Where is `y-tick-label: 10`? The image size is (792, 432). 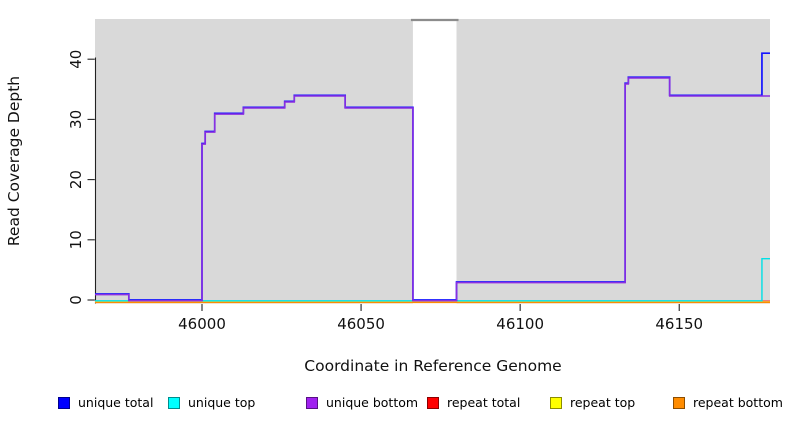
y-tick-label: 10 is located at coordinates (76, 239).